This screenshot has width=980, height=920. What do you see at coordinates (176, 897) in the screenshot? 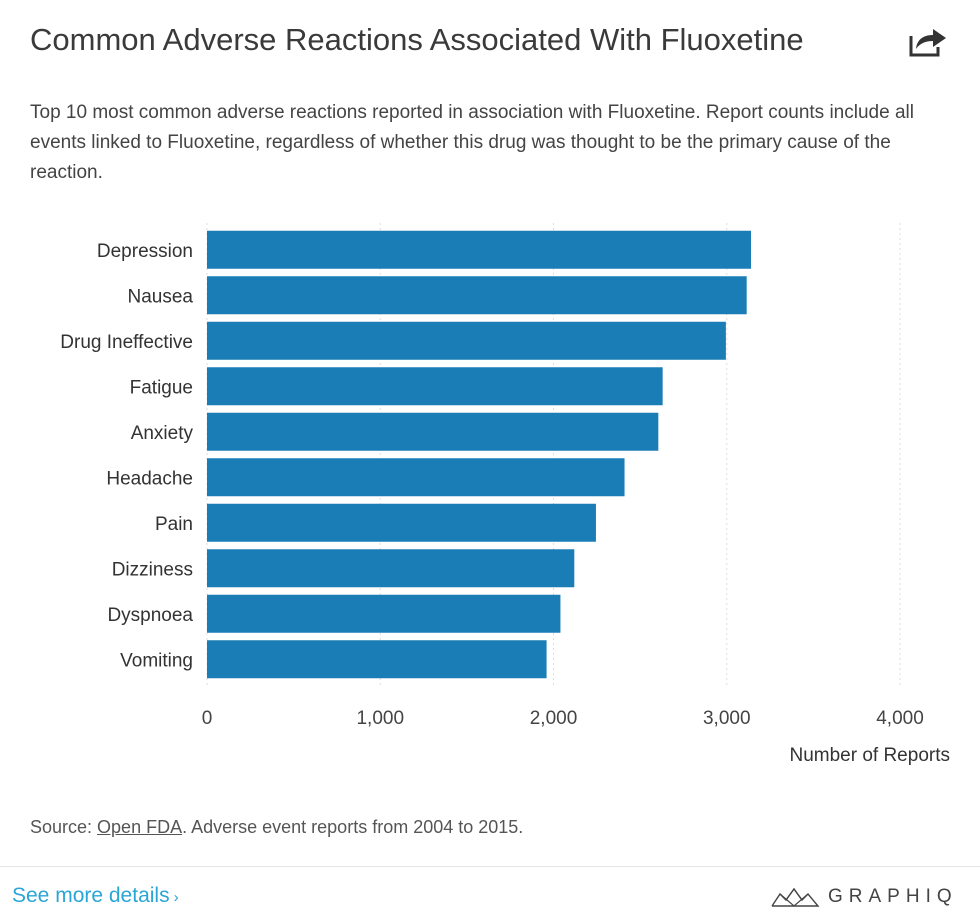
I see `chevron-right-icon: ›` at bounding box center [176, 897].